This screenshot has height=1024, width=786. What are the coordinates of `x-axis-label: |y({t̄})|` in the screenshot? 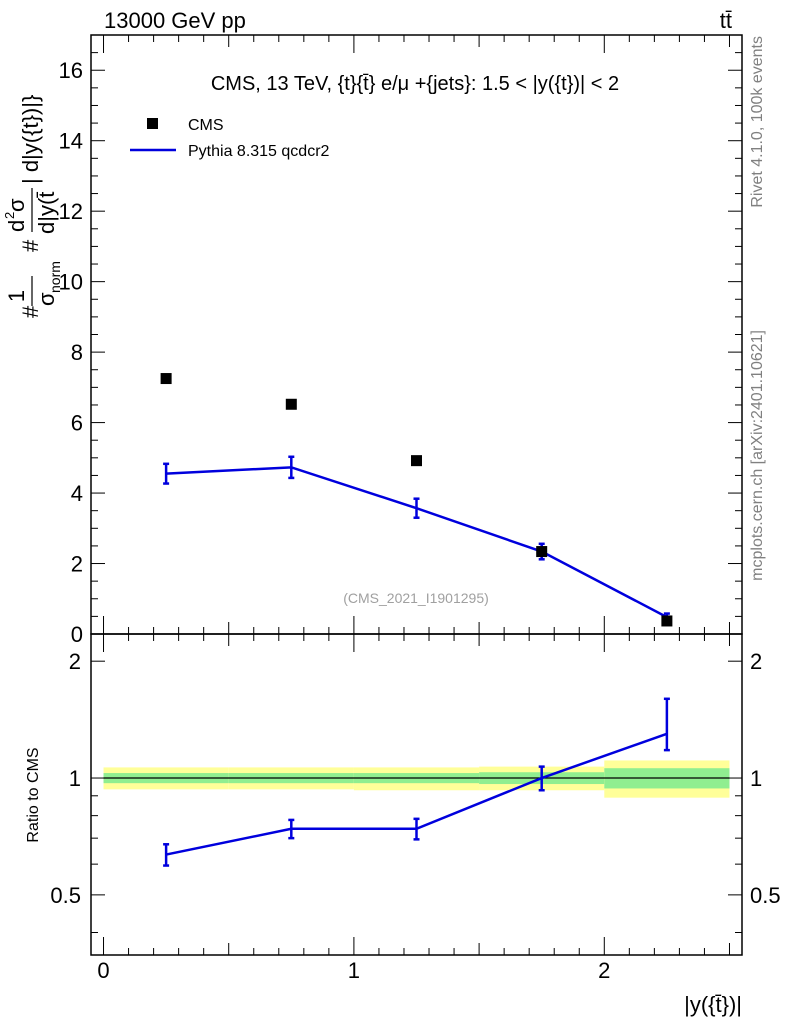 It's located at (713, 1004).